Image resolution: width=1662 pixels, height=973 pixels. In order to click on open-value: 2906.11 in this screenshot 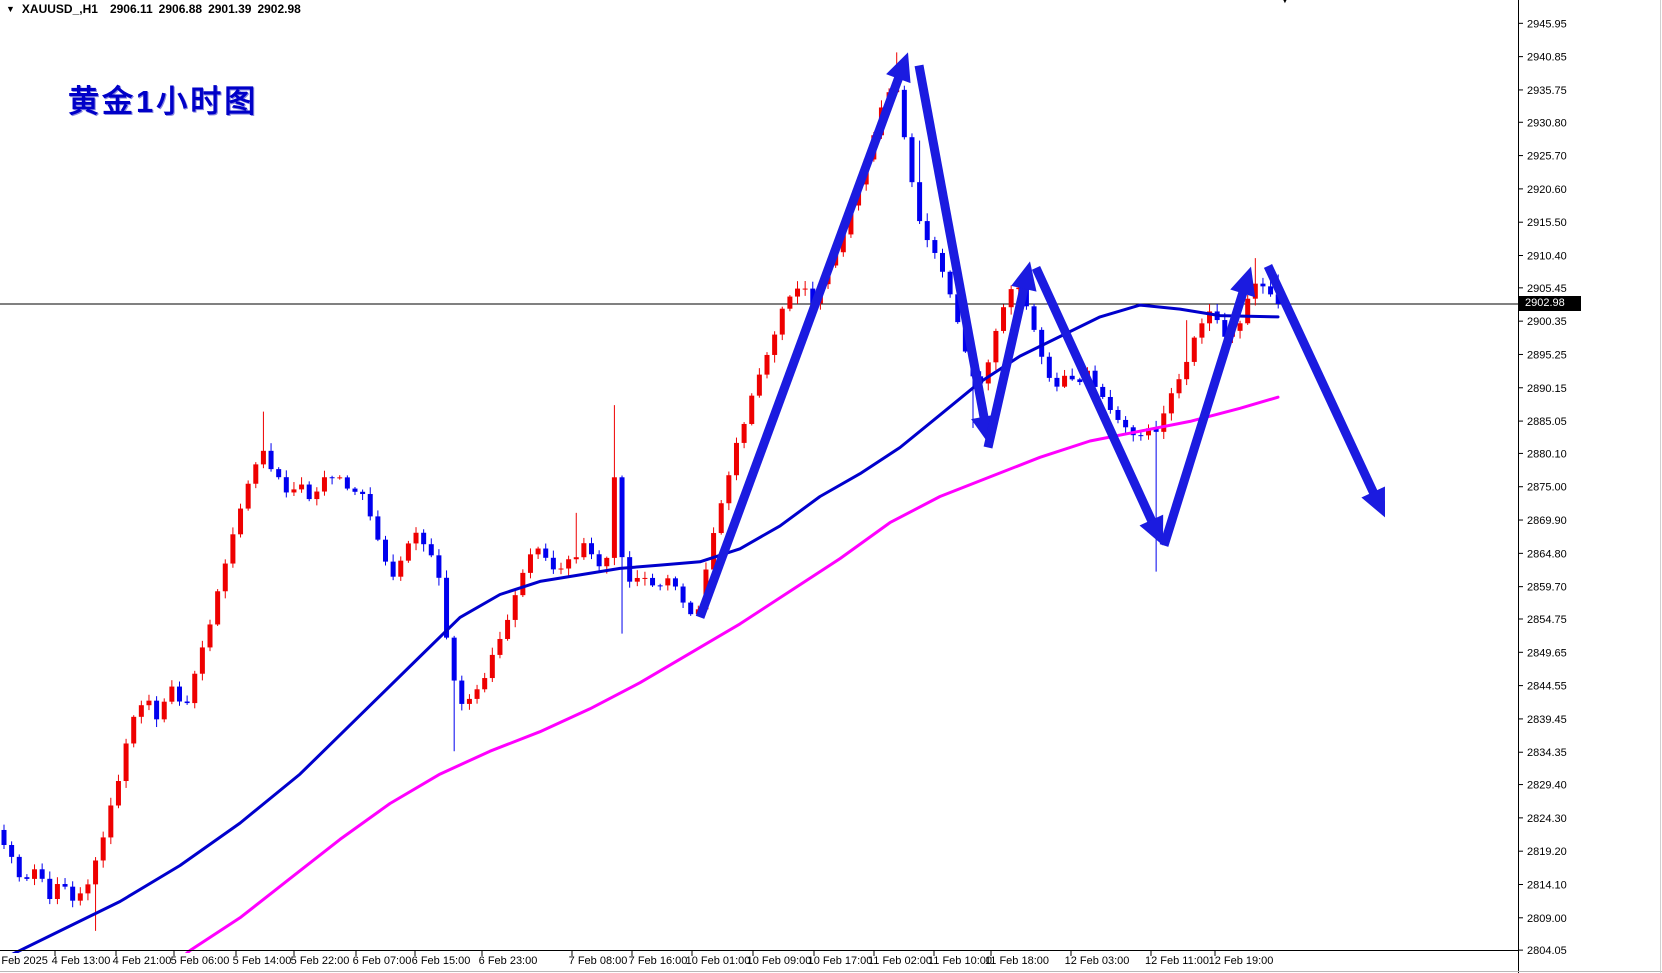, I will do `click(131, 9)`.